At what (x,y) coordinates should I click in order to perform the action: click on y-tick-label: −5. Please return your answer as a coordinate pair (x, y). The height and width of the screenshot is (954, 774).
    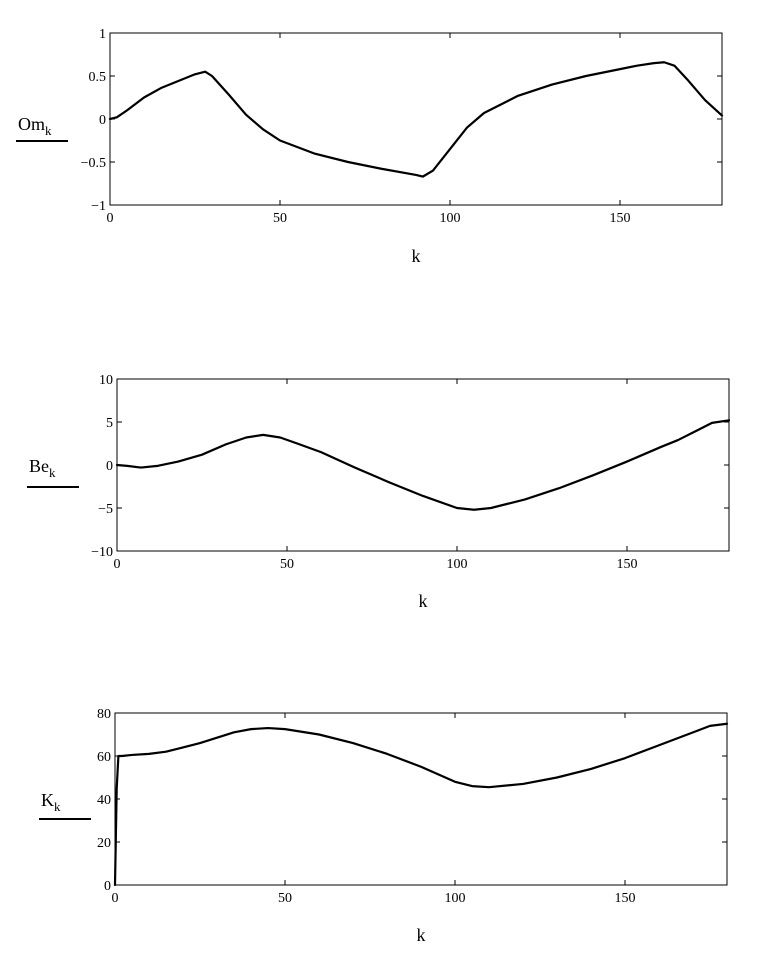
    Looking at the image, I should click on (105, 509).